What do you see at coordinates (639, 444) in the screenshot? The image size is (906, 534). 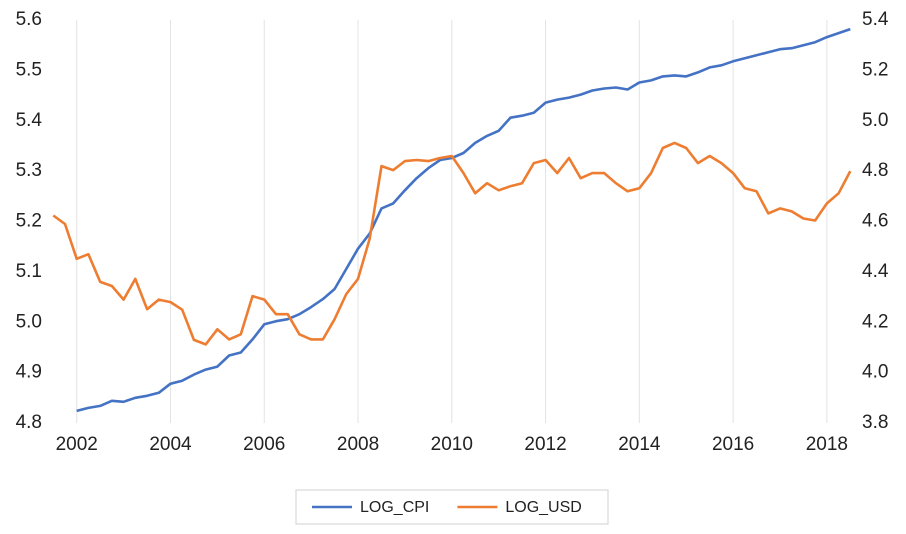 I see `x-tick-label: 2014` at bounding box center [639, 444].